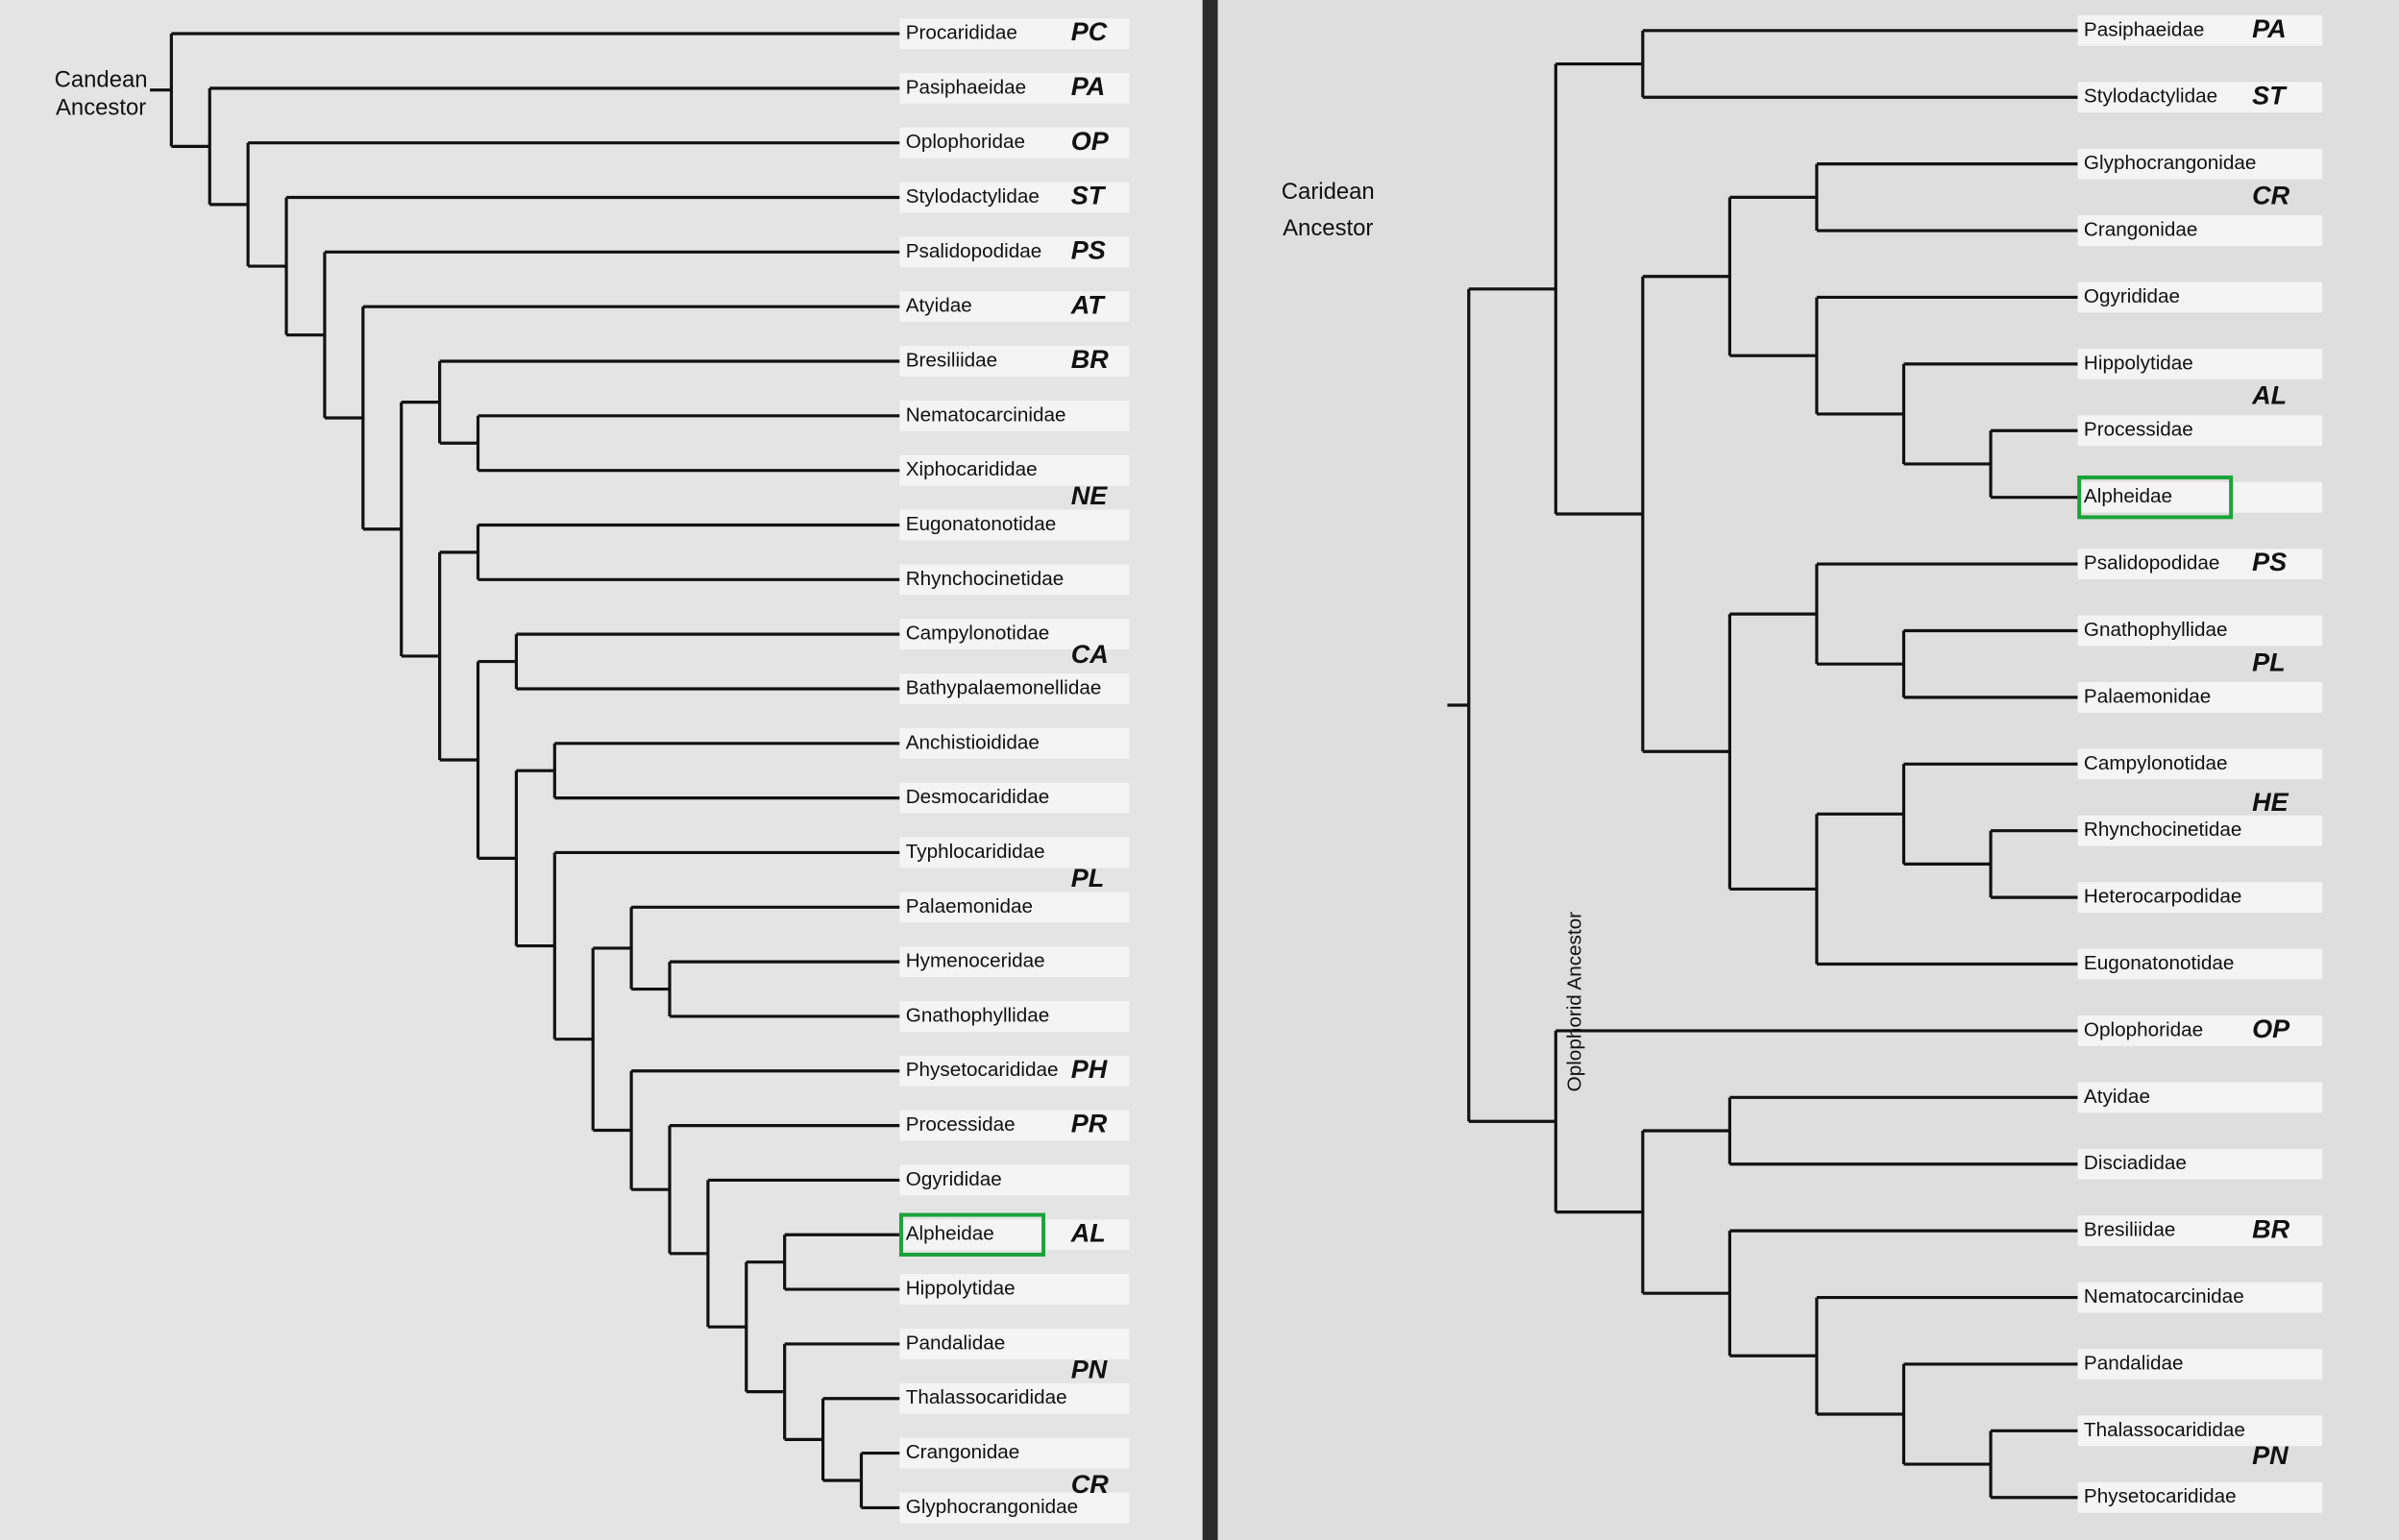 This screenshot has width=2399, height=1540. Describe the element at coordinates (1004, 687) in the screenshot. I see `taxon-name: Bathypalaemonellidae` at that location.